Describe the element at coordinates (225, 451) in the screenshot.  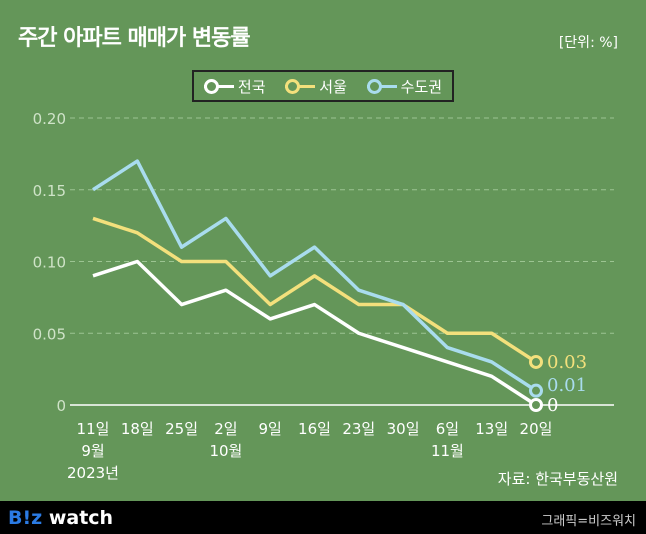
I see `x-tick-label: 10월` at that location.